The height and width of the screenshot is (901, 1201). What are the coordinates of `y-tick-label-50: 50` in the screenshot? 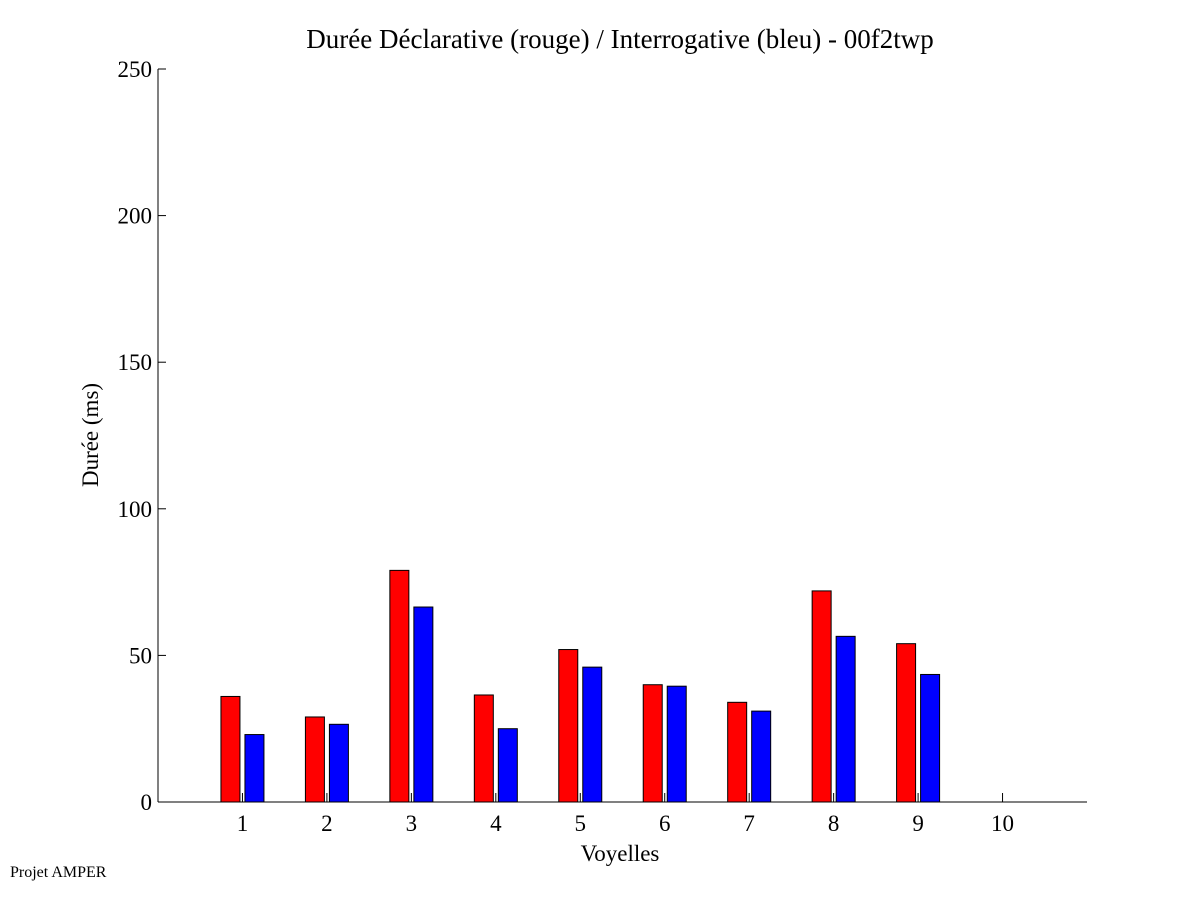 It's located at (140, 655).